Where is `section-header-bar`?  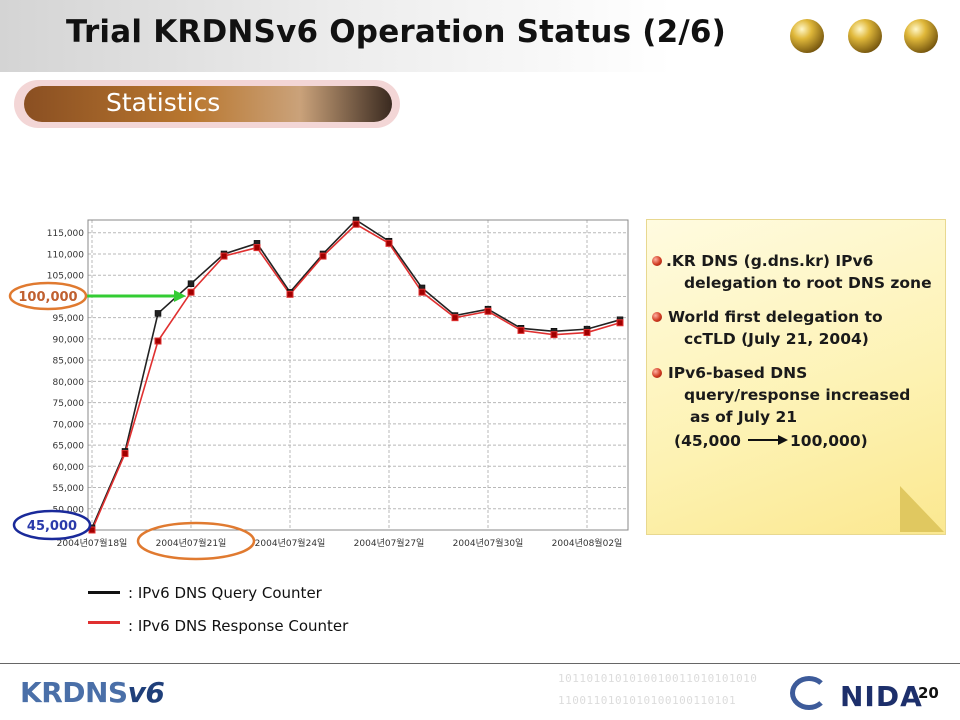 section-header-bar is located at coordinates (208, 104).